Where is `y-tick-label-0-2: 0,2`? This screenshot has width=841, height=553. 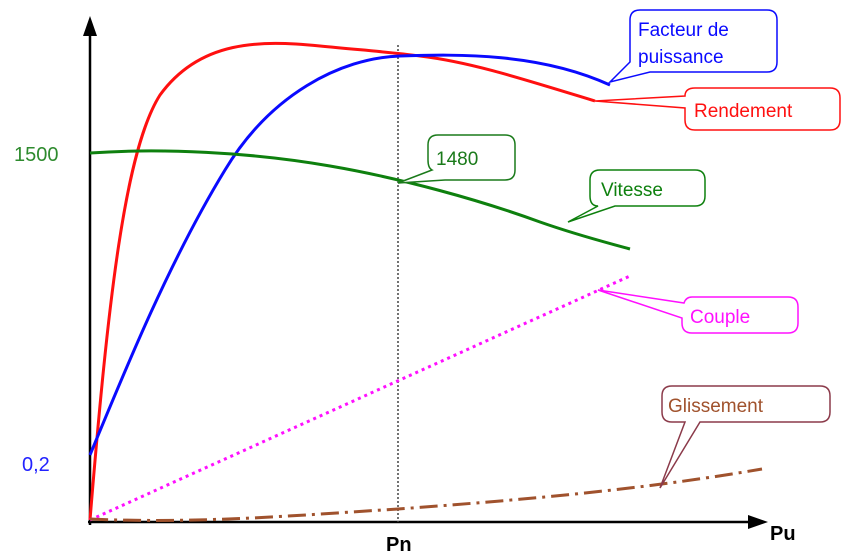 y-tick-label-0-2: 0,2 is located at coordinates (36, 465).